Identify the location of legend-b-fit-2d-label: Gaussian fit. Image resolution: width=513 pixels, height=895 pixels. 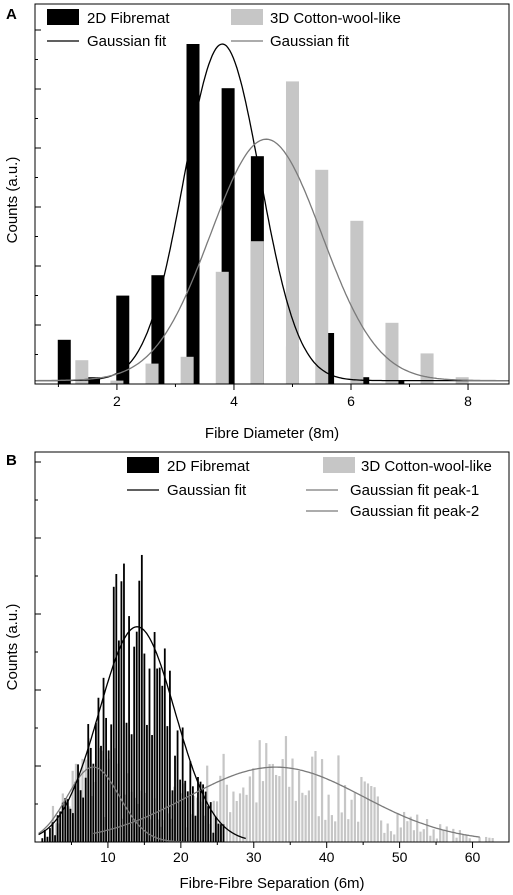
(207, 490).